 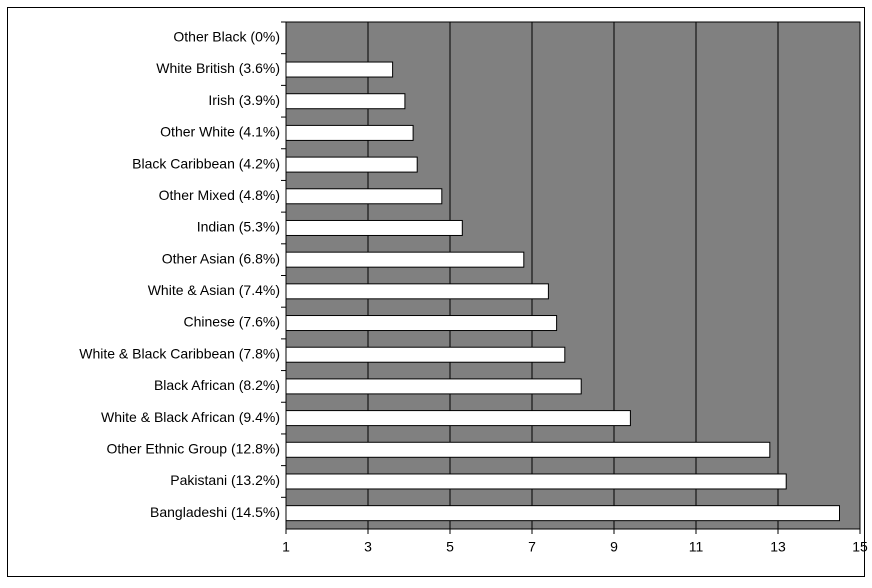 What do you see at coordinates (218, 68) in the screenshot?
I see `y-tick-label: White British (3.6%)` at bounding box center [218, 68].